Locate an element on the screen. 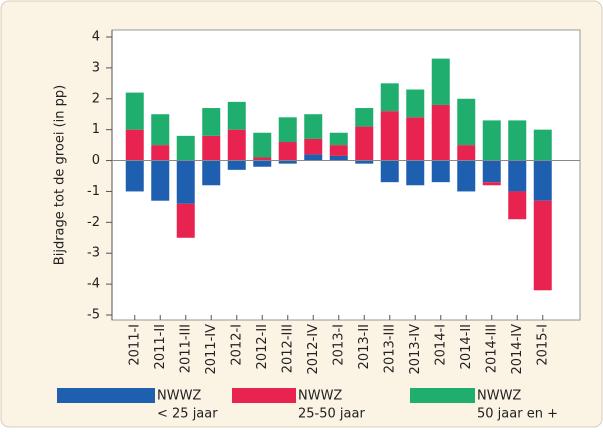 The image size is (603, 432). y-tick-label: -3 is located at coordinates (93, 253).